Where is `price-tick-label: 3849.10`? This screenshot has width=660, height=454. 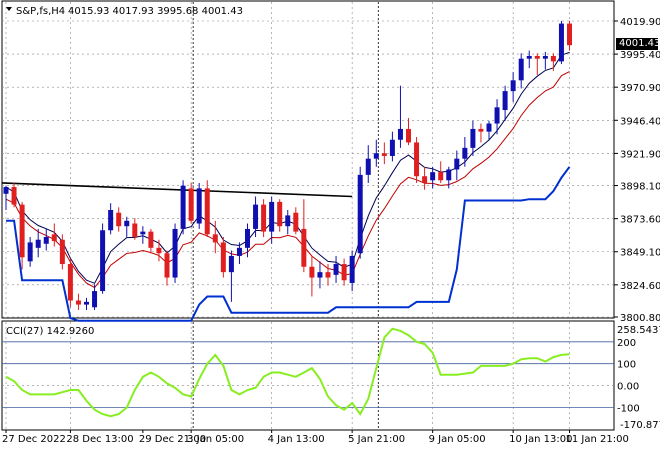
price-tick-label: 3849.10 is located at coordinates (640, 253).